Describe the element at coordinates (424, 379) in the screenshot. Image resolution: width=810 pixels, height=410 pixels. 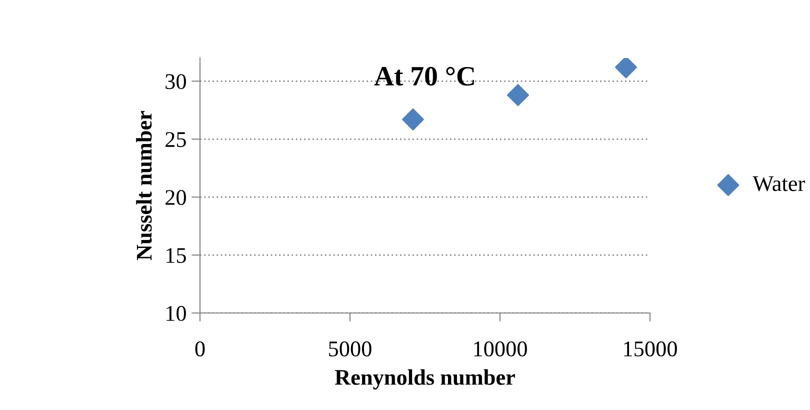
I see `x-axis-title: Renynolds number` at that location.